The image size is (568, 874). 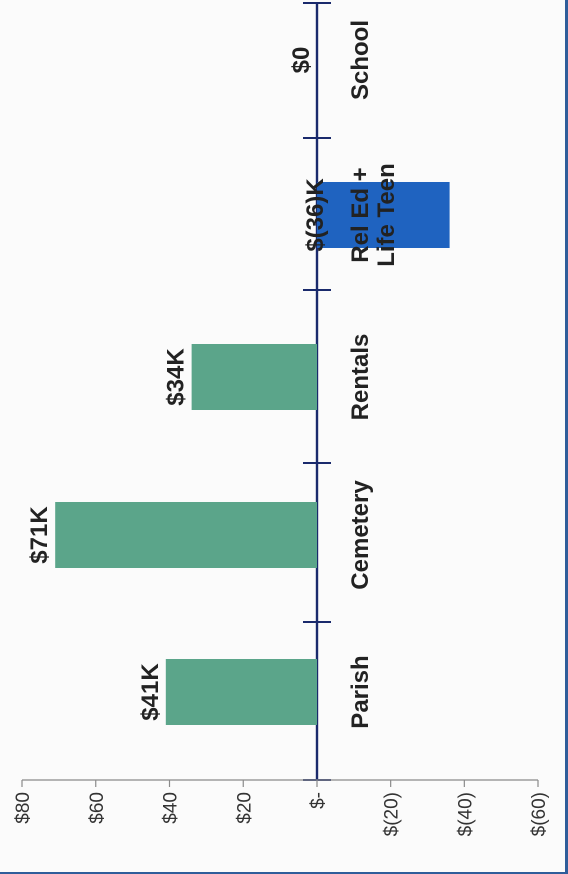 I want to click on data-label: $34K, so click(x=176, y=377).